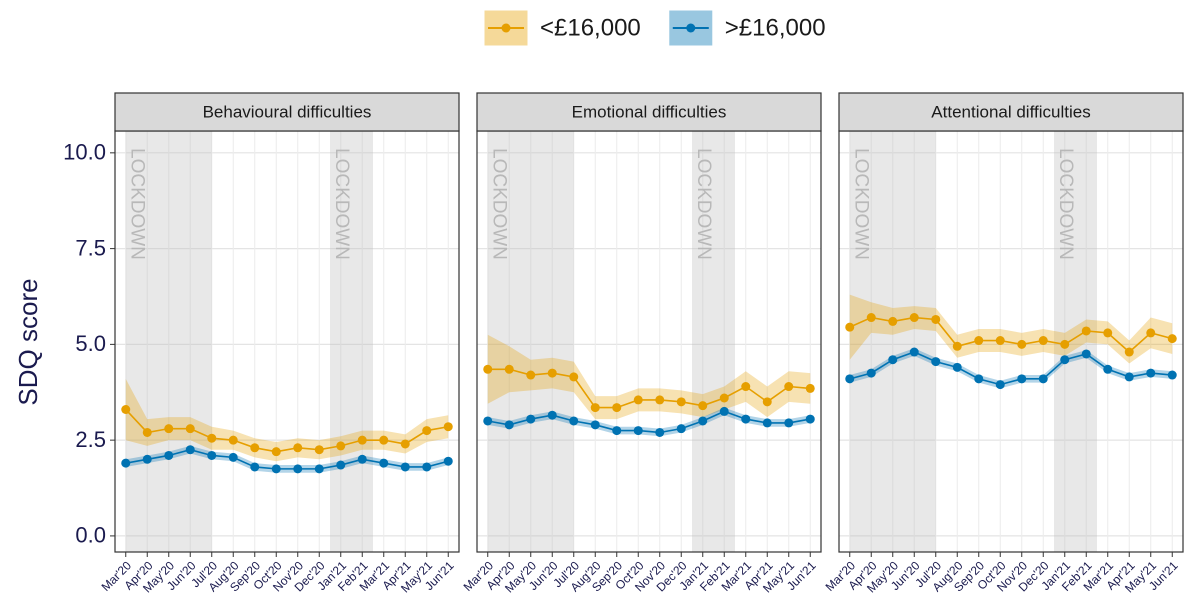  I want to click on legend-dot, so click(506, 28).